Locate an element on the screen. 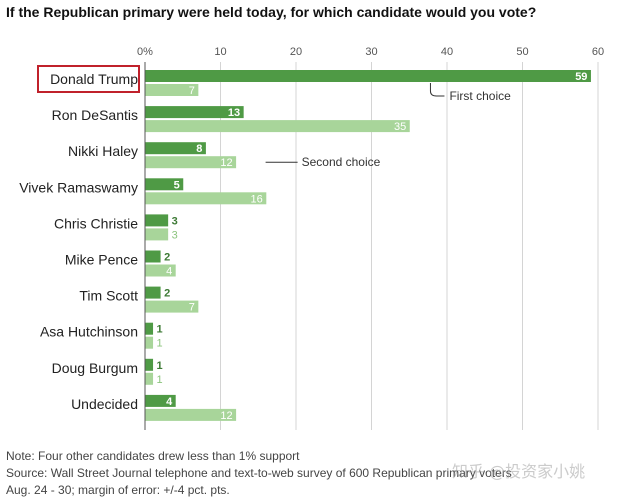 Image resolution: width=617 pixels, height=499 pixels. legend-second-choice: Second choice is located at coordinates (341, 162).